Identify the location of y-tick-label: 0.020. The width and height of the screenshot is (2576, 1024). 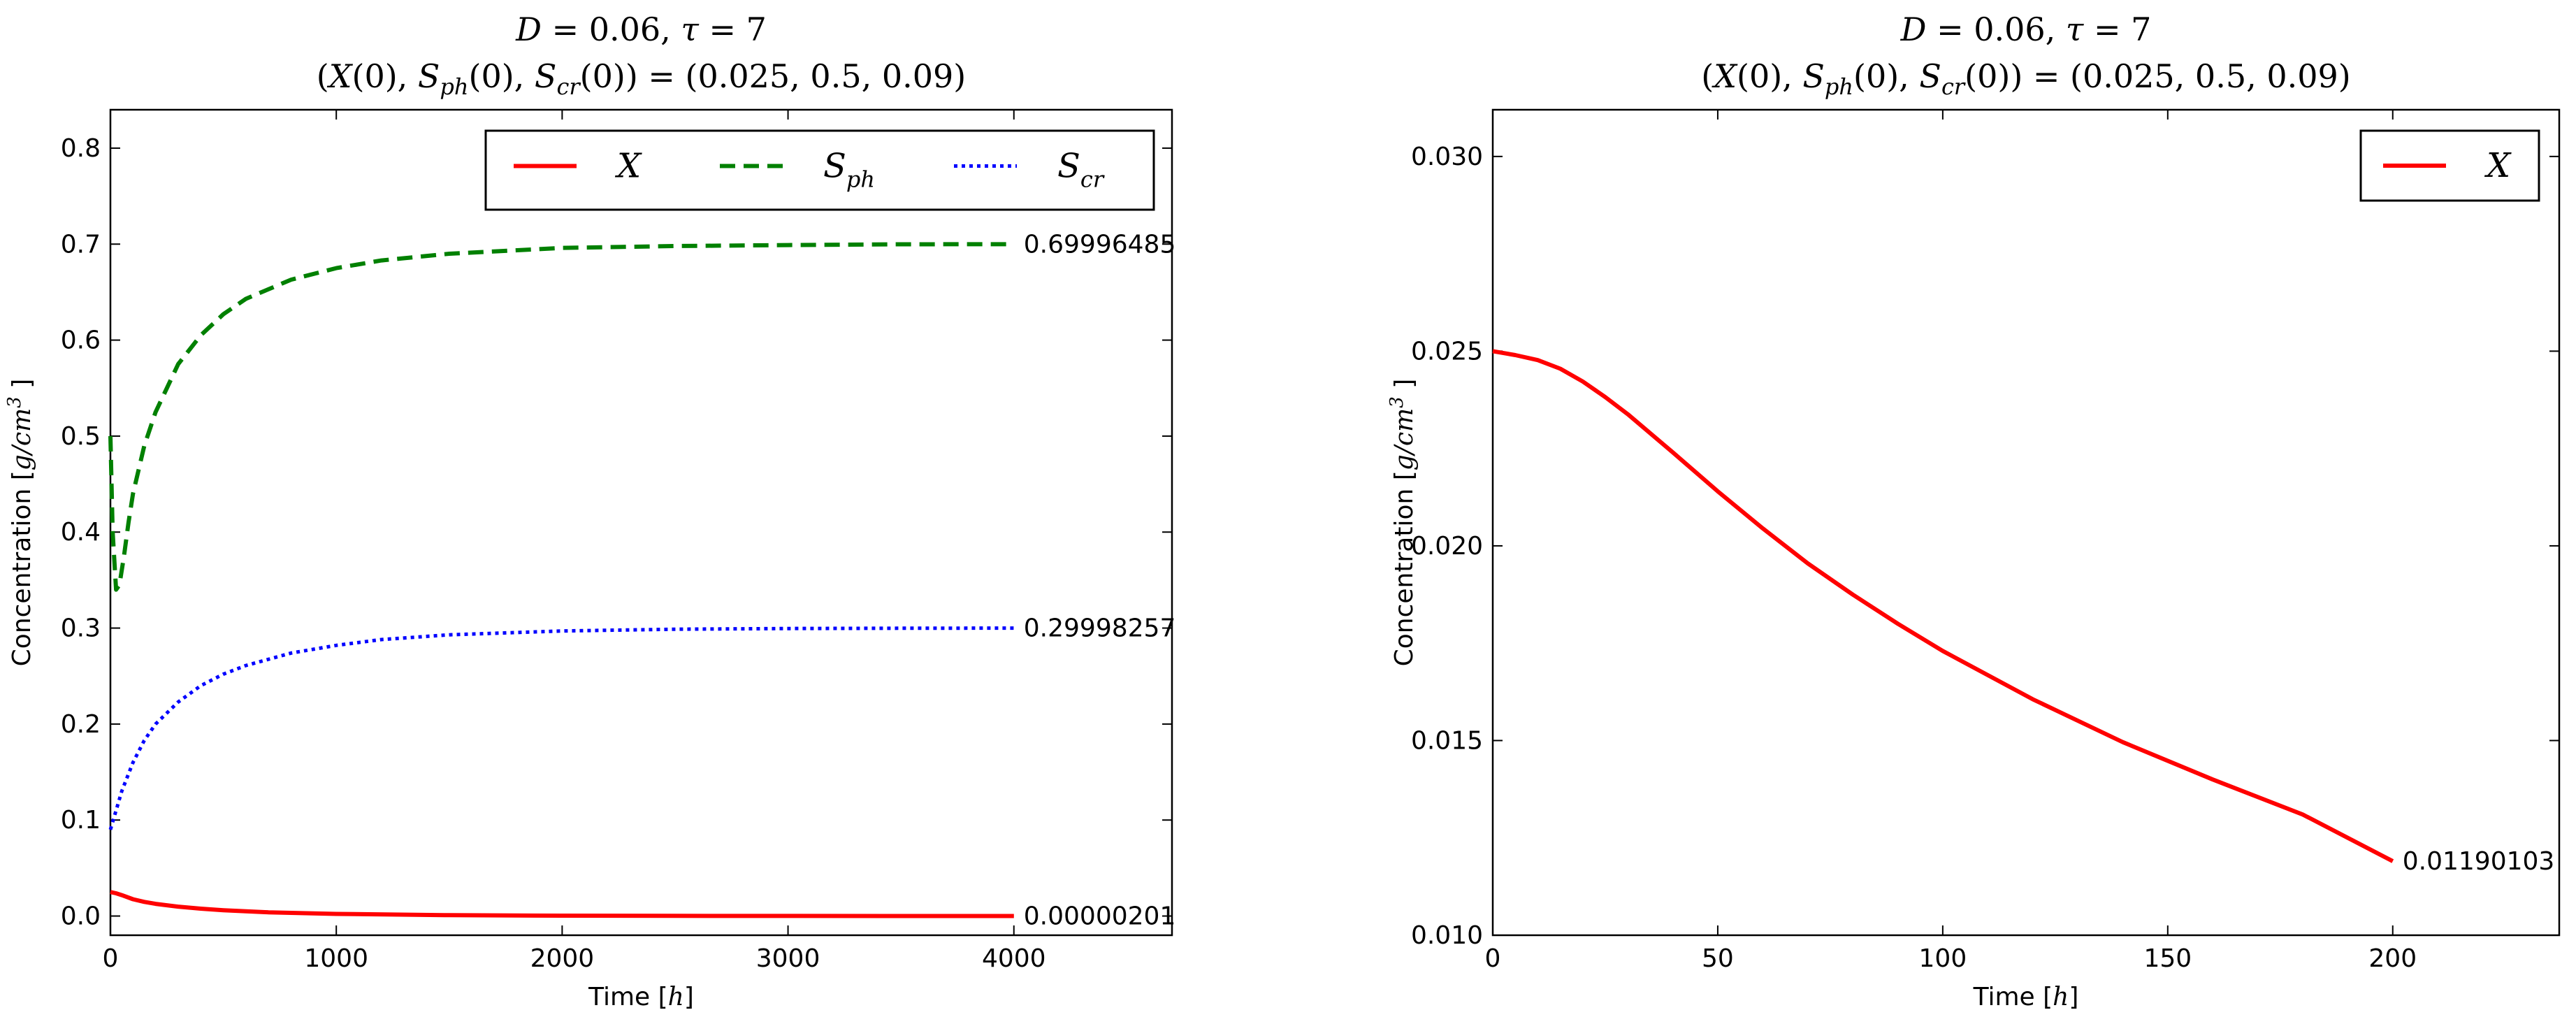
(1447, 546).